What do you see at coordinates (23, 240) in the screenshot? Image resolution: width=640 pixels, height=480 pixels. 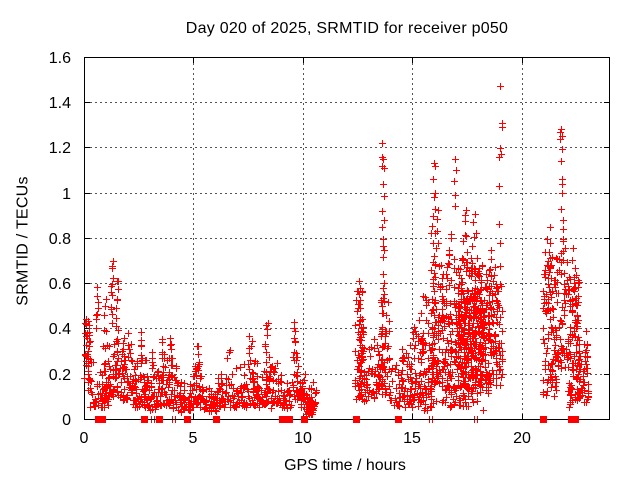 I see `svg-text: SRMTID / TECUs` at bounding box center [23, 240].